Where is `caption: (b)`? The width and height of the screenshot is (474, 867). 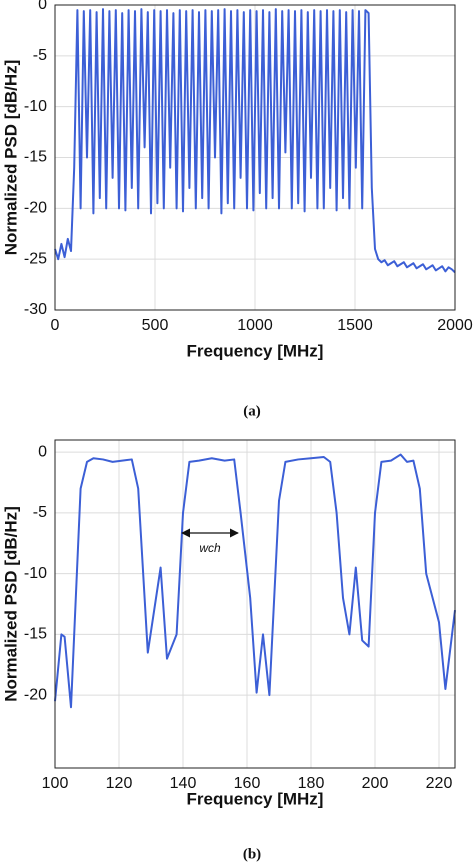
caption: (b) is located at coordinates (252, 854).